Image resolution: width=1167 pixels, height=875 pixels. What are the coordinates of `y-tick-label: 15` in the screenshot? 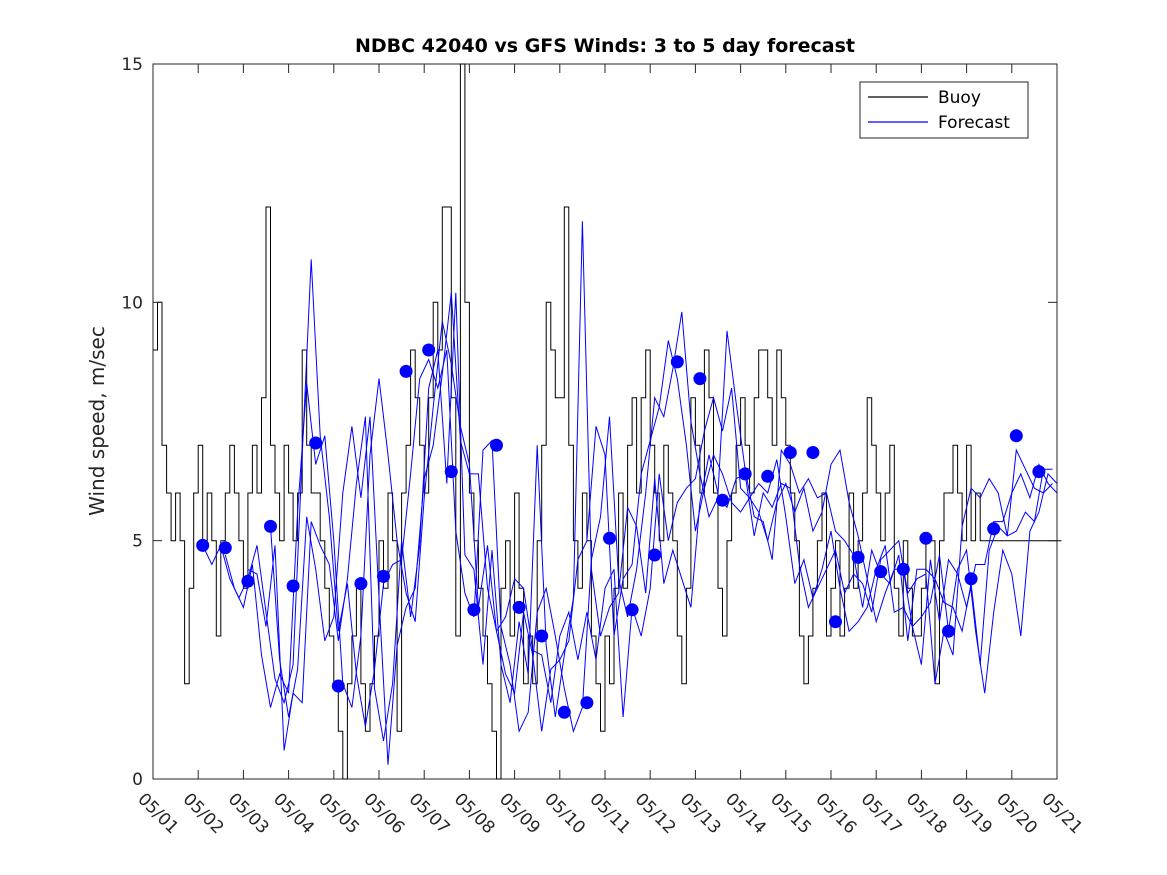 It's located at (132, 65).